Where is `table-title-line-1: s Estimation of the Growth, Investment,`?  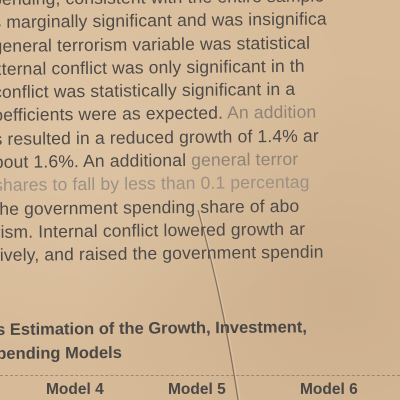 table-title-line-1: s Estimation of the Growth, Investment, is located at coordinates (153, 328).